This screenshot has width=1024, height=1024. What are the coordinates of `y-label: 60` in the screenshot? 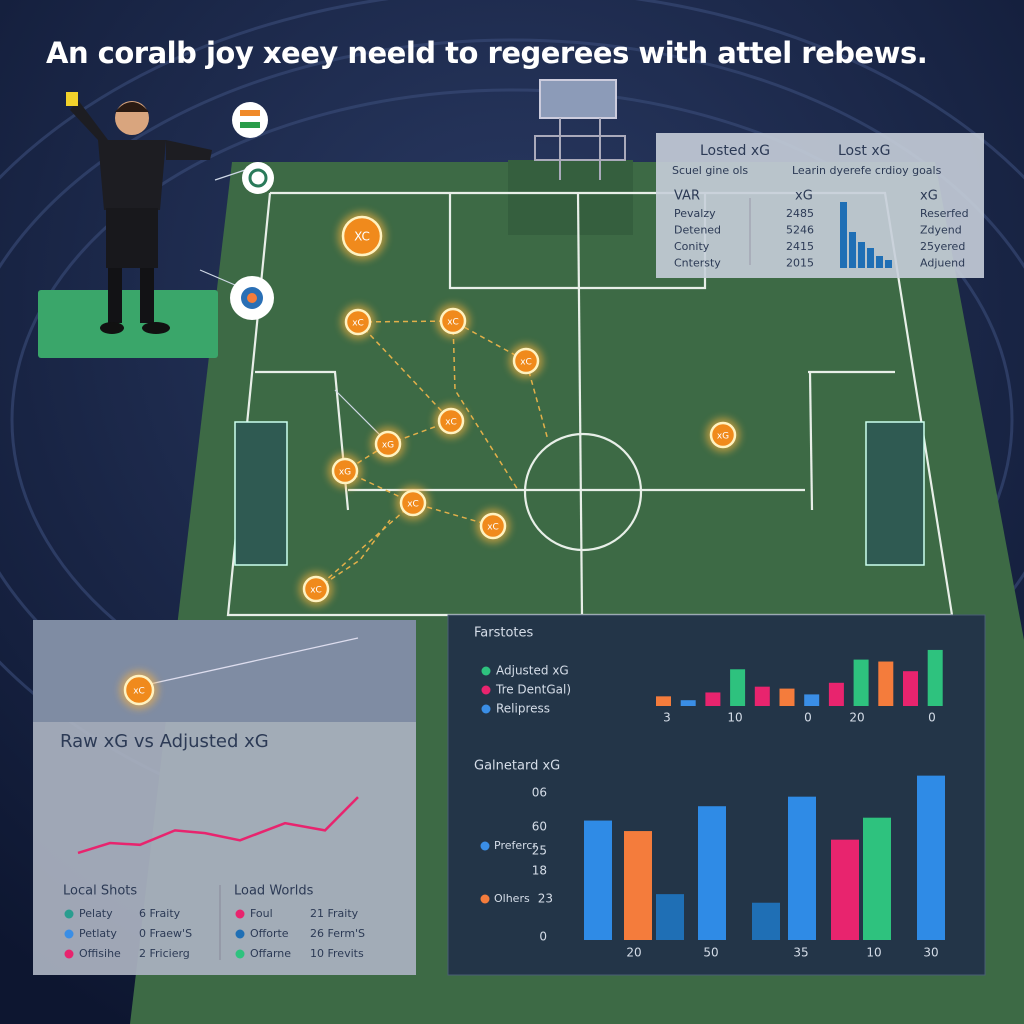 It's located at (539, 827).